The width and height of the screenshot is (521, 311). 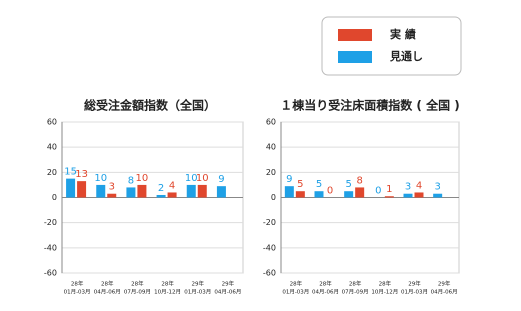 I want to click on value-label: 1, so click(x=389, y=189).